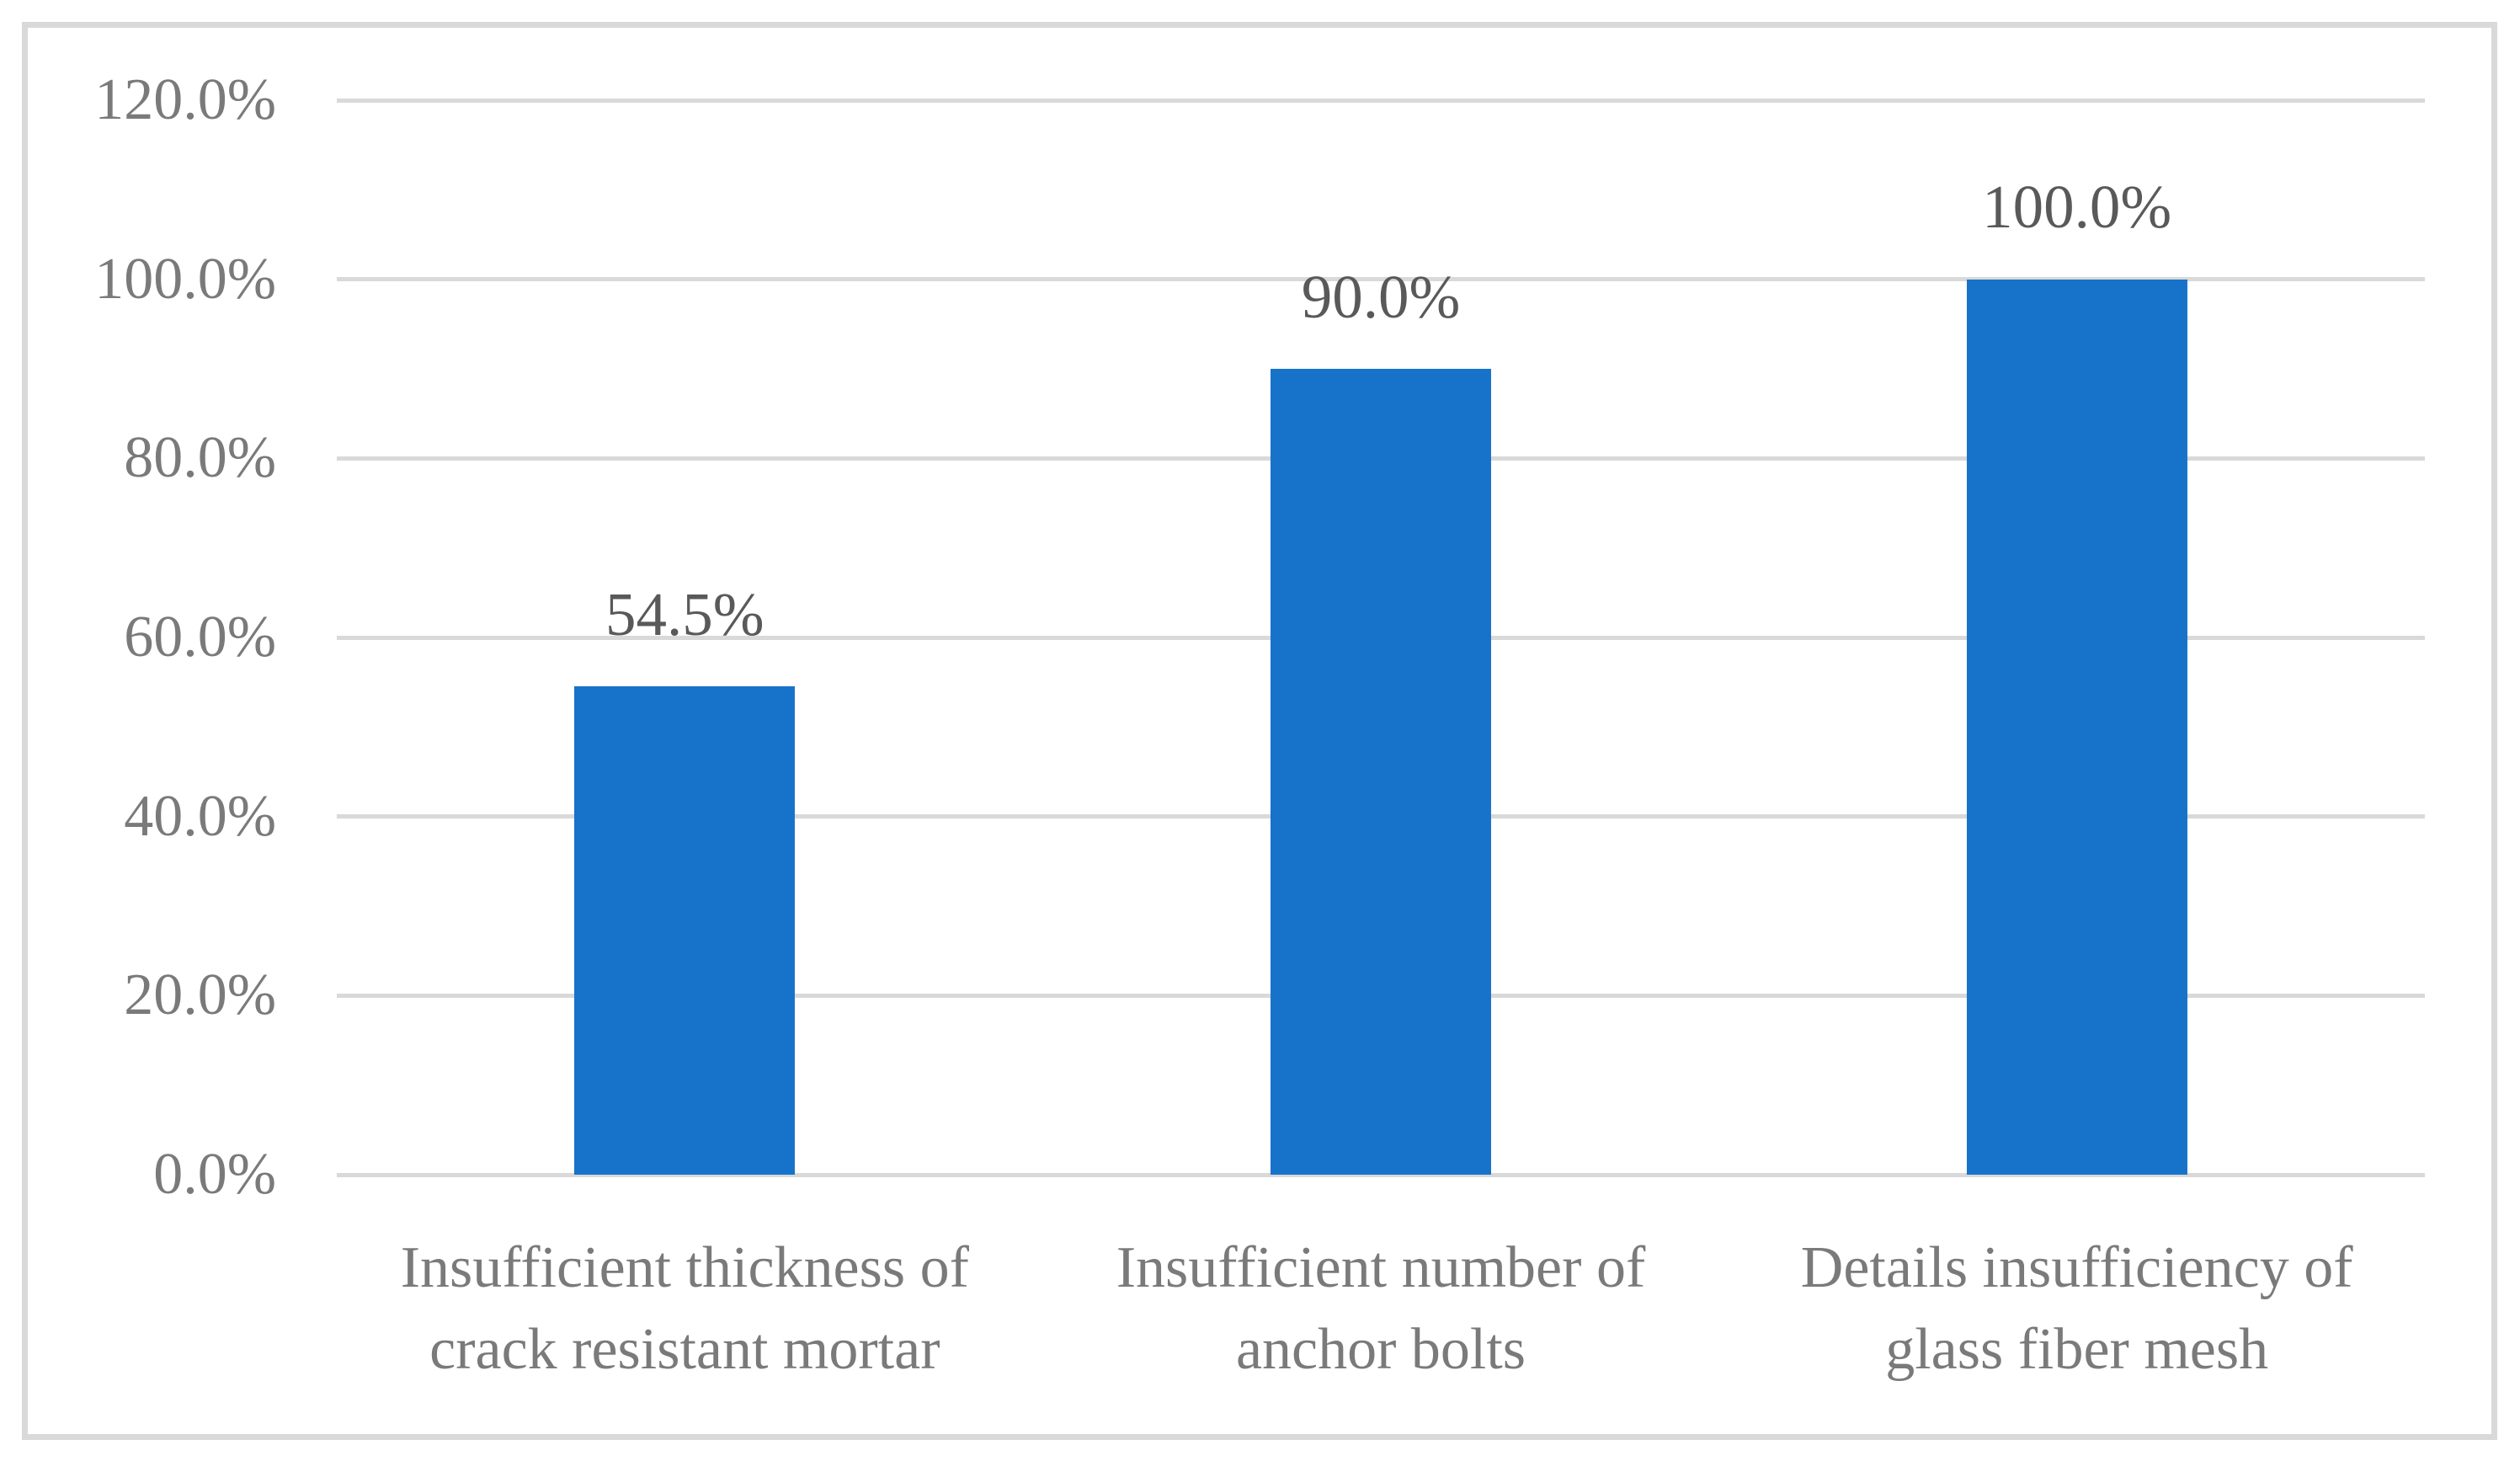 The width and height of the screenshot is (2520, 1461). Describe the element at coordinates (185, 99) in the screenshot. I see `y-tick-label-120: 120.0%` at that location.